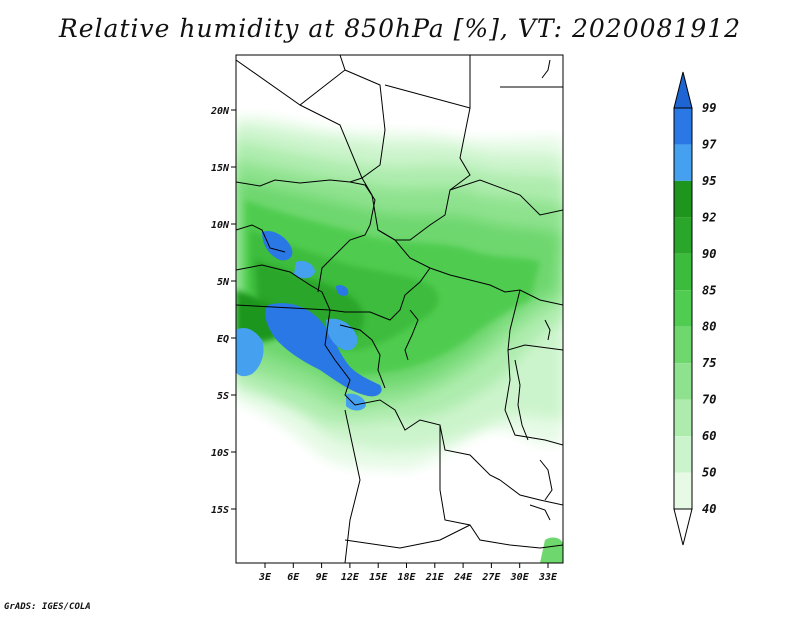  Describe the element at coordinates (220, 168) in the screenshot. I see `lat-label: 15N` at that location.